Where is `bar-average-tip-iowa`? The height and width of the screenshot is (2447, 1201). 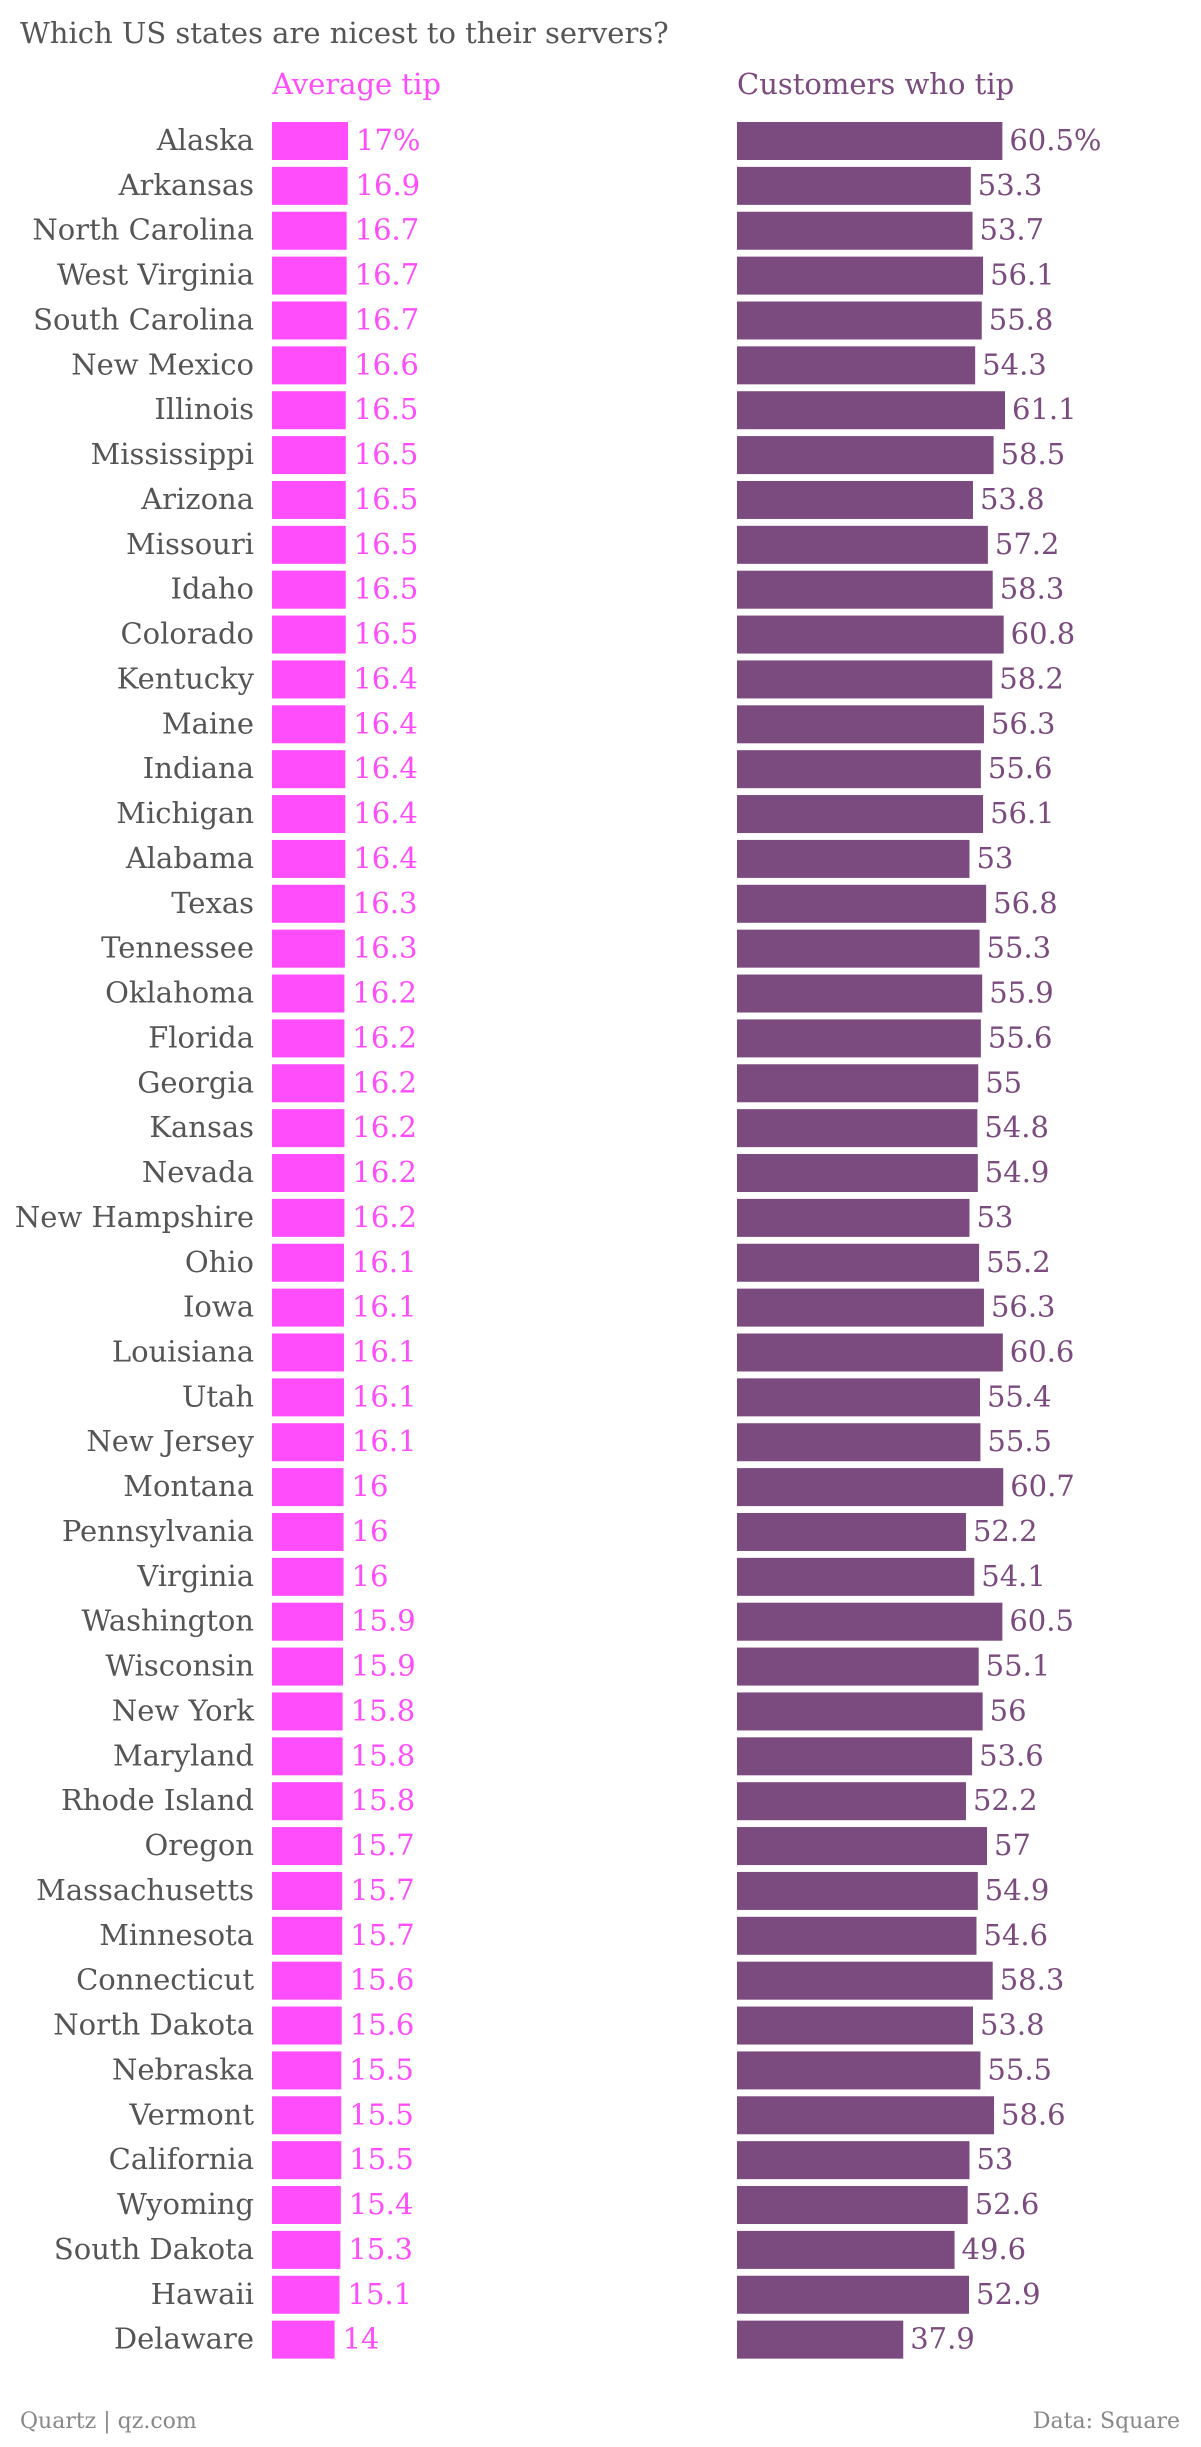 bar-average-tip-iowa is located at coordinates (308, 1307).